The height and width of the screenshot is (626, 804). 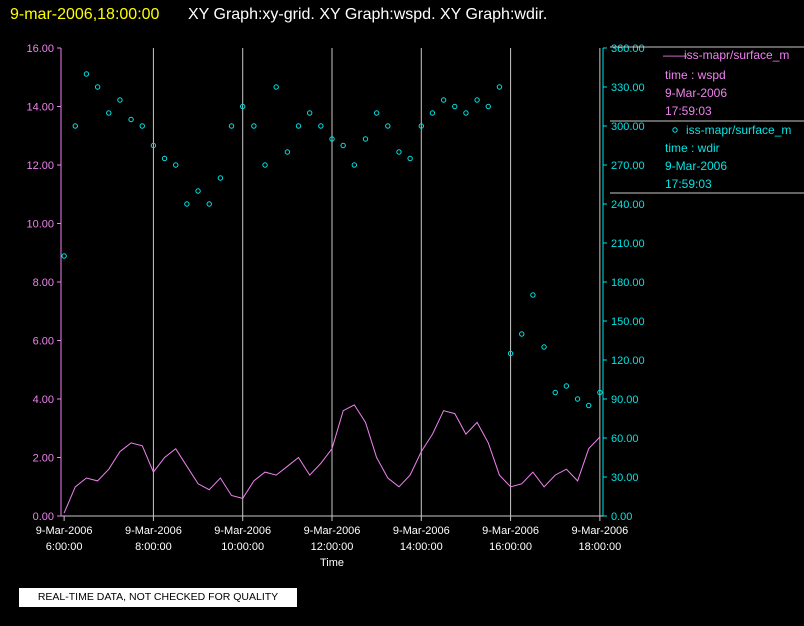 I want to click on x-tick-date-0: 9-Mar-2006, so click(x=64, y=531).